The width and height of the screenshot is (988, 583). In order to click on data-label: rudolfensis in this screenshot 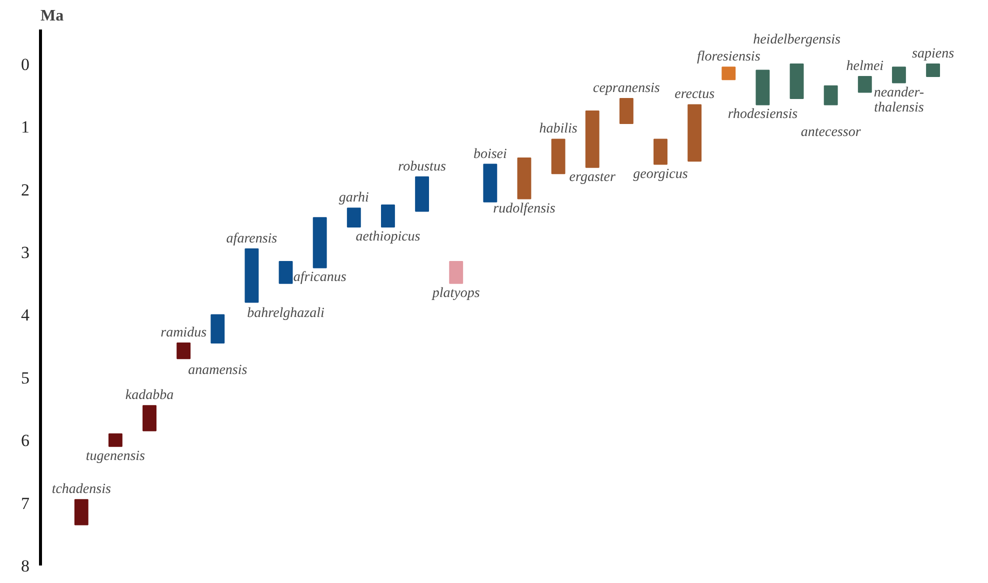, I will do `click(524, 208)`.